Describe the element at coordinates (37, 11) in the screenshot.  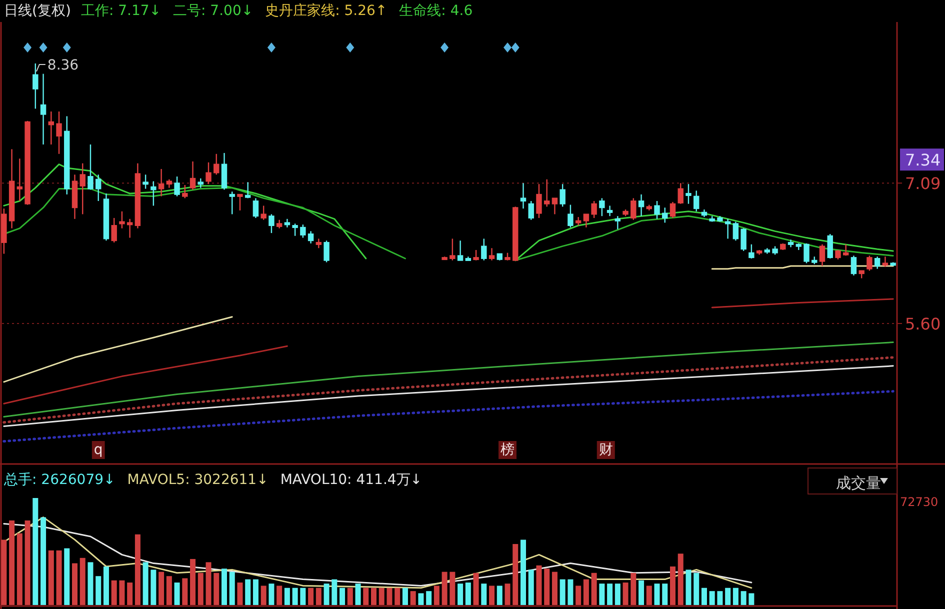
I see `chart-title: 日线(复权)` at that location.